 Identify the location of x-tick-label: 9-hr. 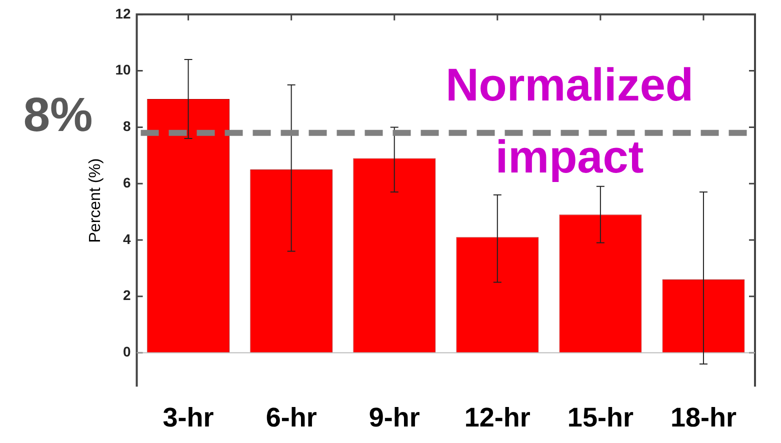
(394, 417).